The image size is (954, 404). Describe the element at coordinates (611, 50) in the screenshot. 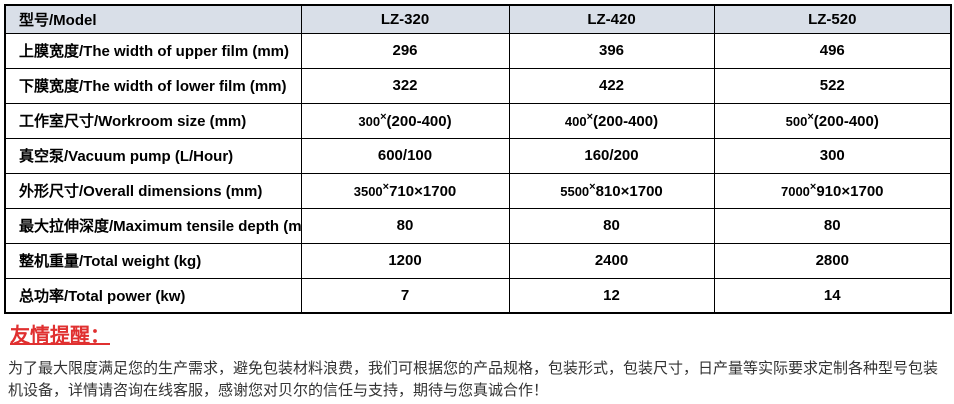

I see `spec-value: 396` at that location.